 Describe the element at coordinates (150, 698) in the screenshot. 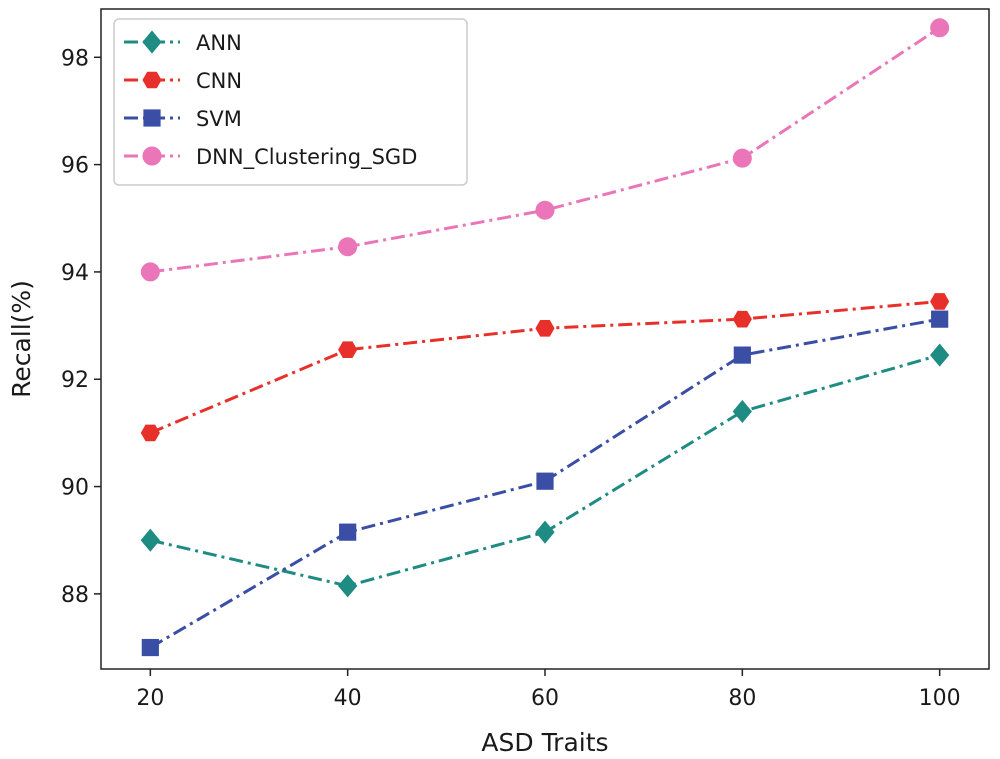

I see `x-tick-label: 20` at that location.